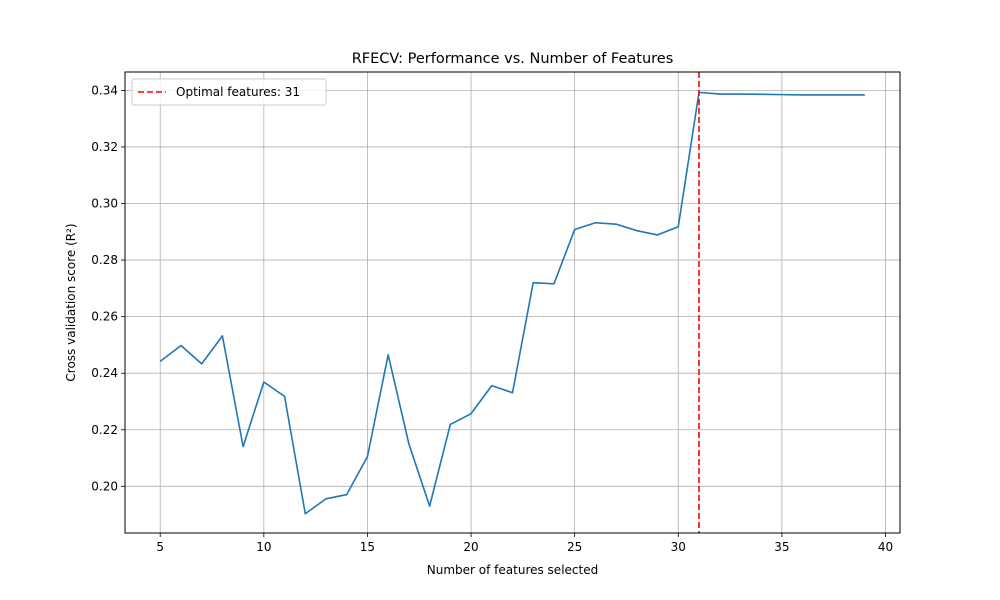  Describe the element at coordinates (574, 547) in the screenshot. I see `x-tick-label: 25` at that location.